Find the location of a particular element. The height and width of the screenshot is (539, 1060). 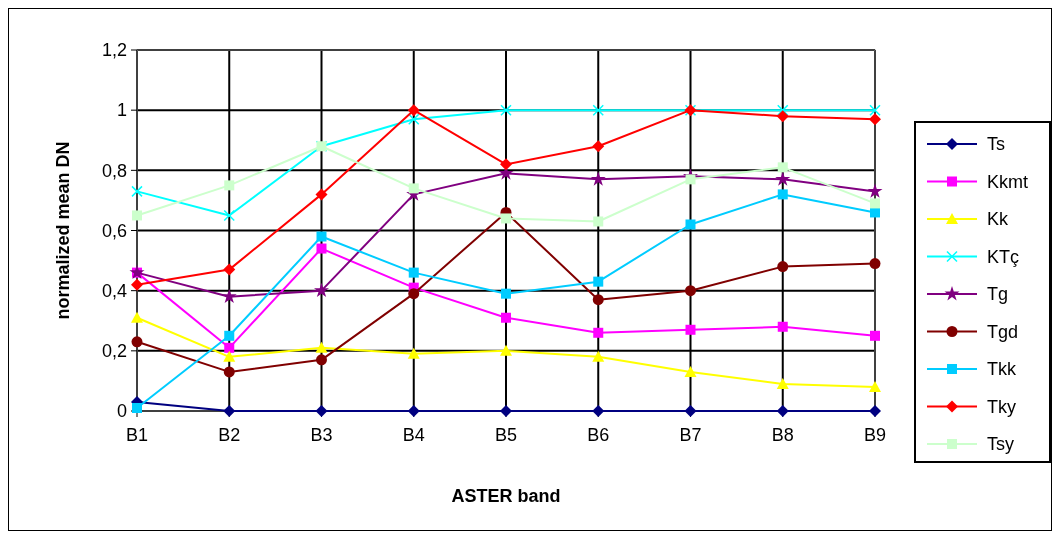

y-tick-label: 1,2 is located at coordinates (114, 50).